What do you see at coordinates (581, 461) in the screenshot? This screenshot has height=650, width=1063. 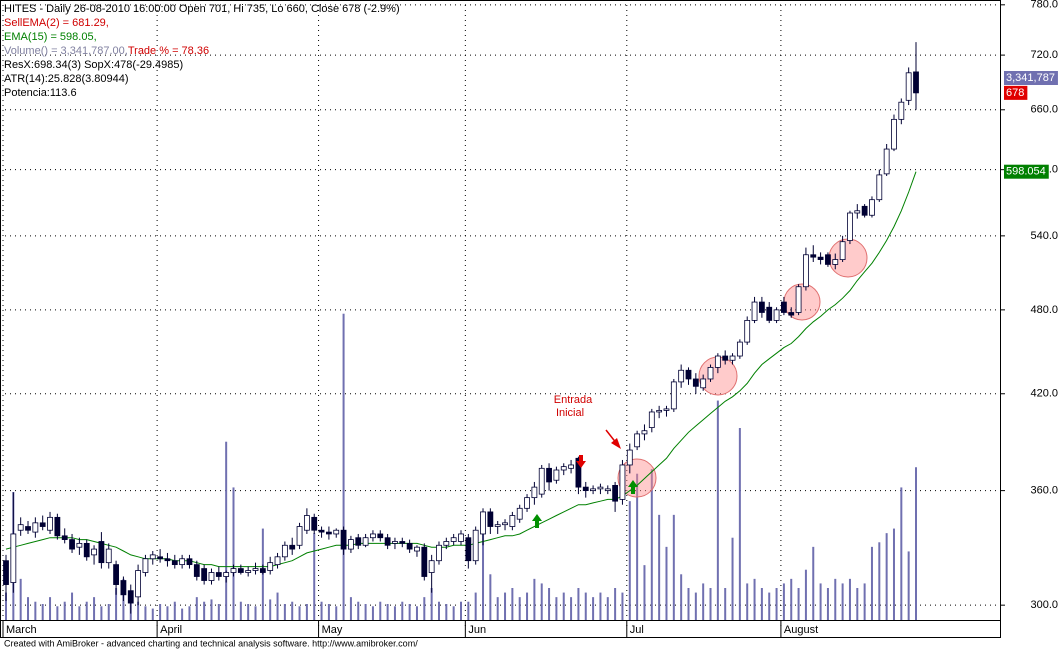 I see `sell-arrow` at bounding box center [581, 461].